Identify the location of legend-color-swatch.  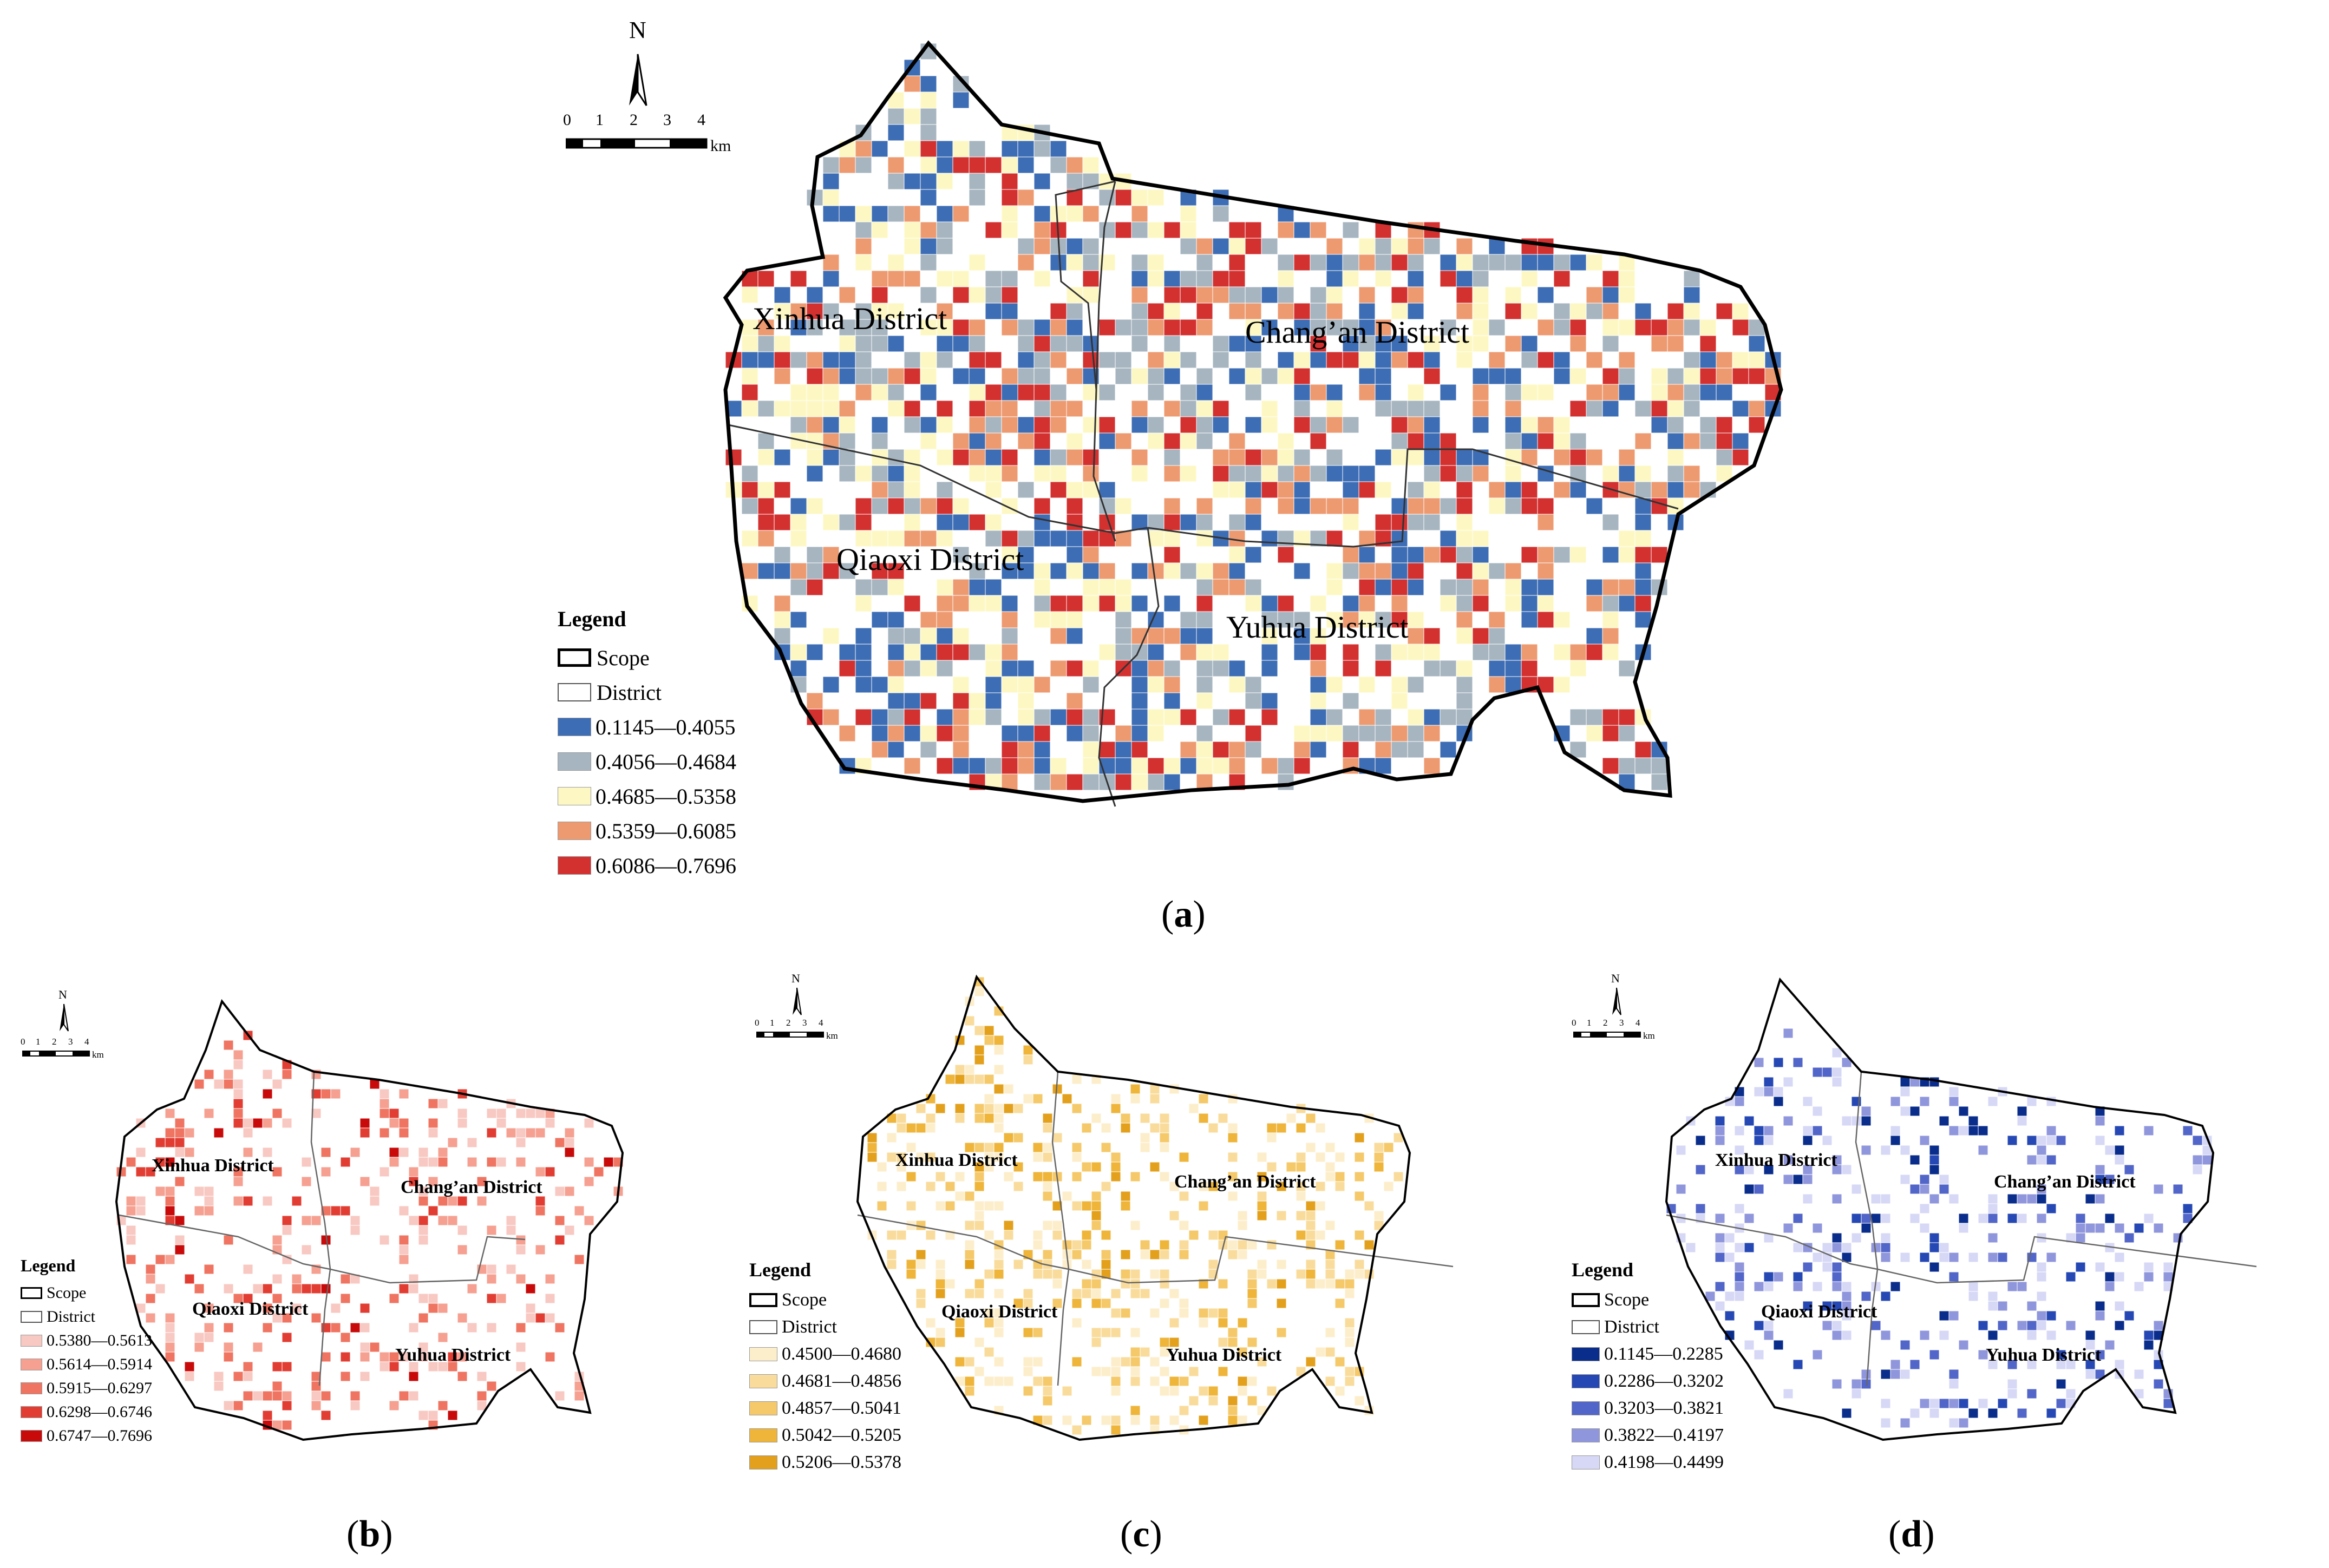
(31, 1341).